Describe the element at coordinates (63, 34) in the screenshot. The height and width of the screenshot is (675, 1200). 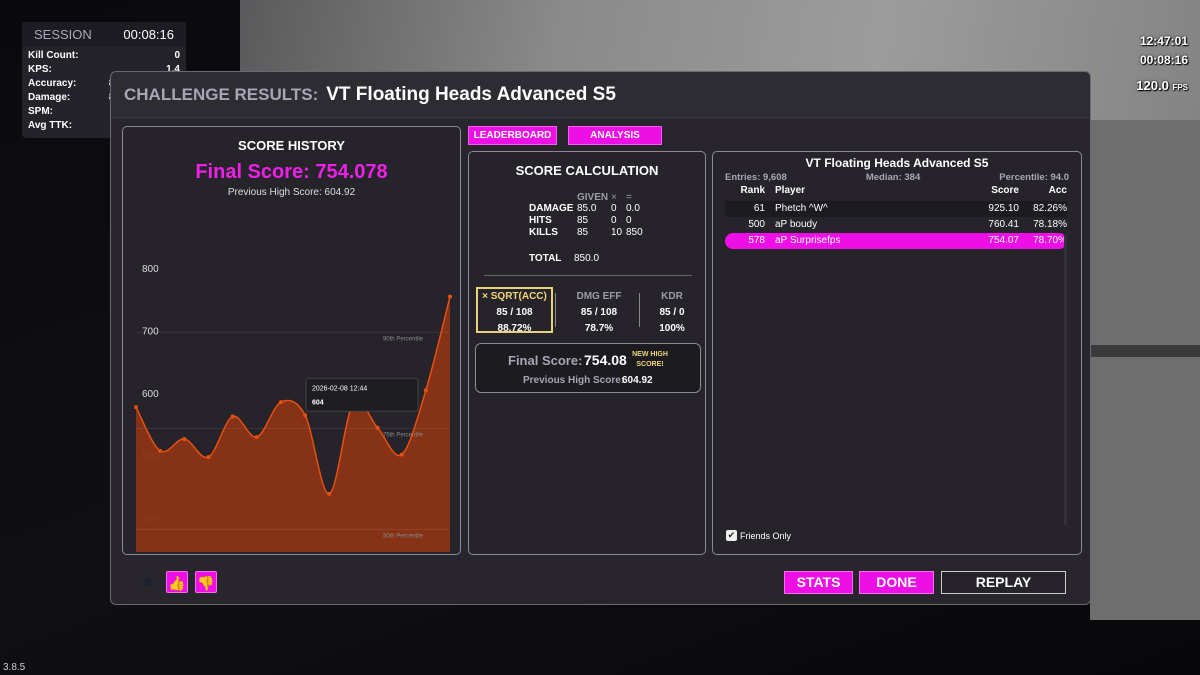
I see `session-title: SESSION` at that location.